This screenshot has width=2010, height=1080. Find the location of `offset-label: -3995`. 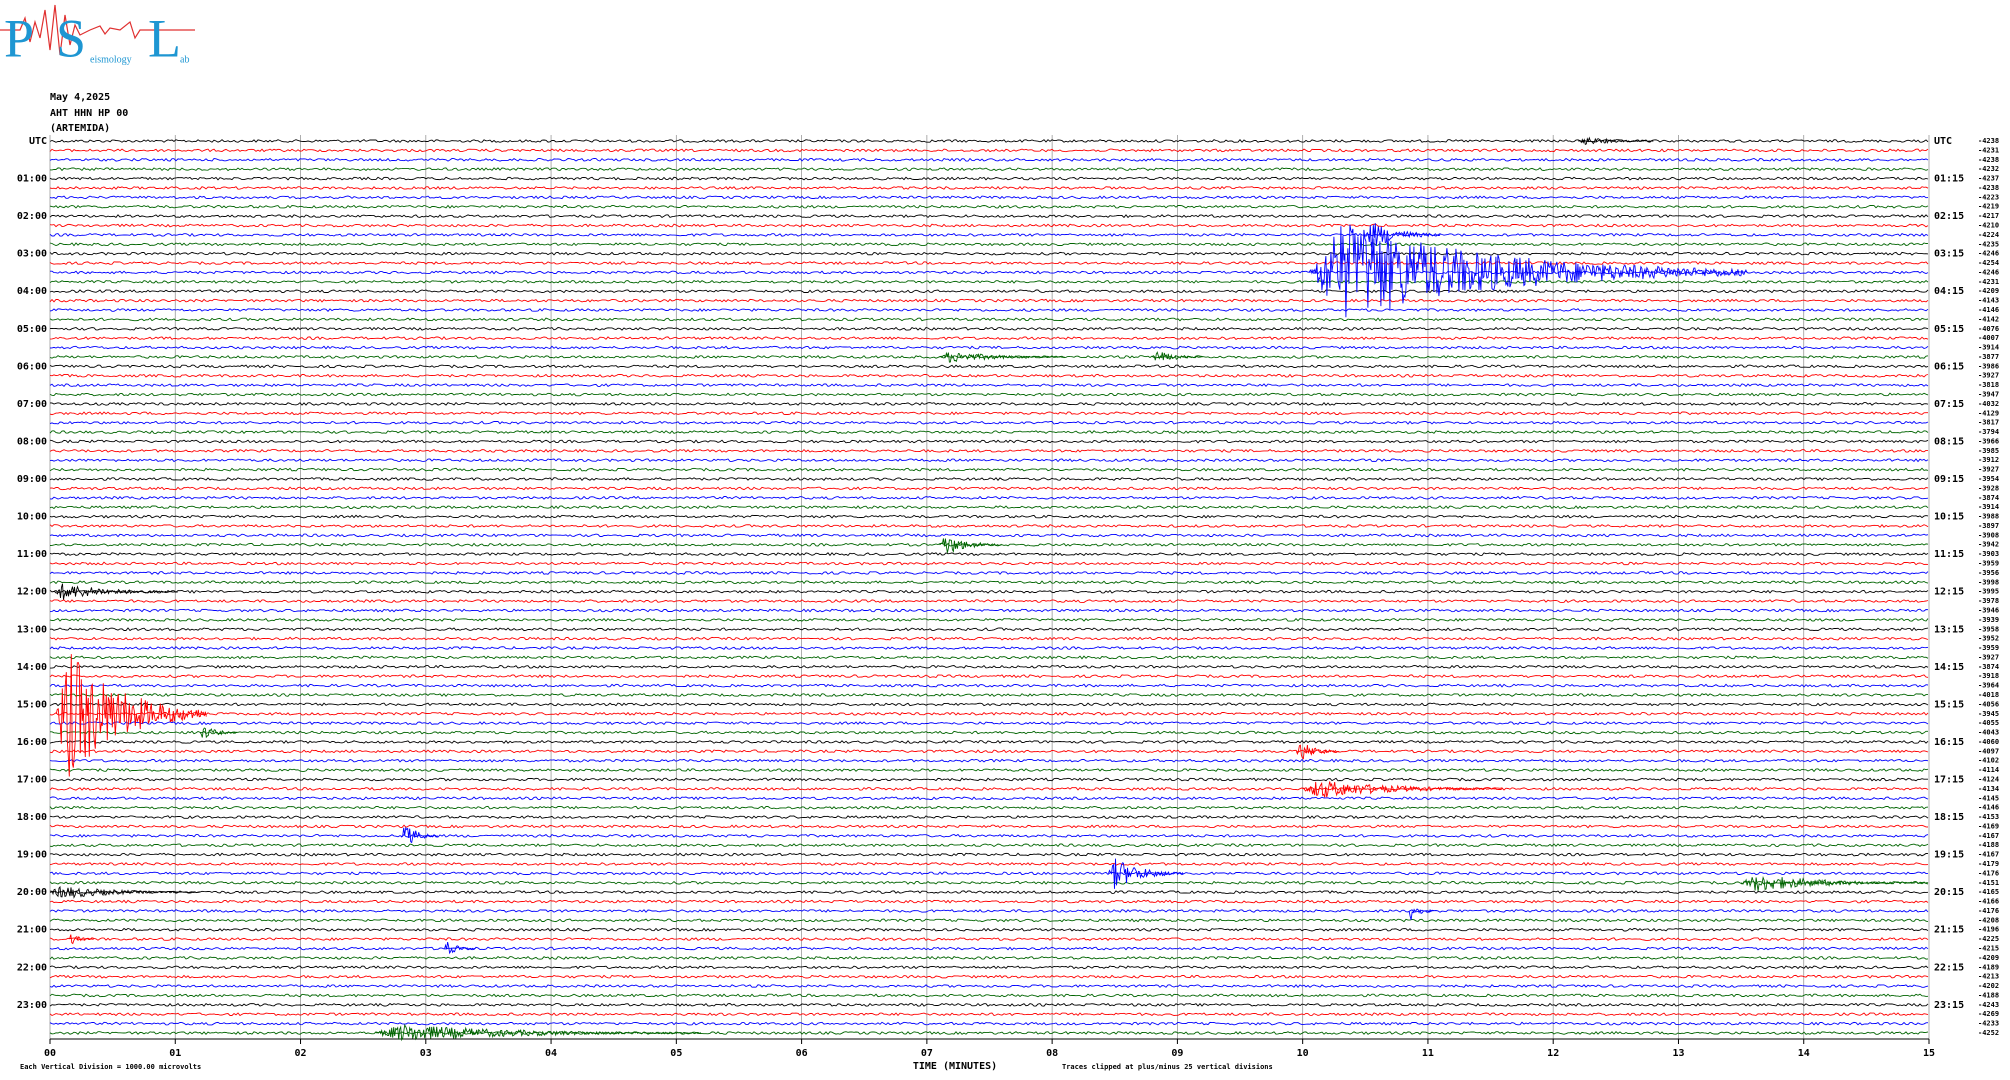

offset-label: -3995 is located at coordinates (1988, 592).